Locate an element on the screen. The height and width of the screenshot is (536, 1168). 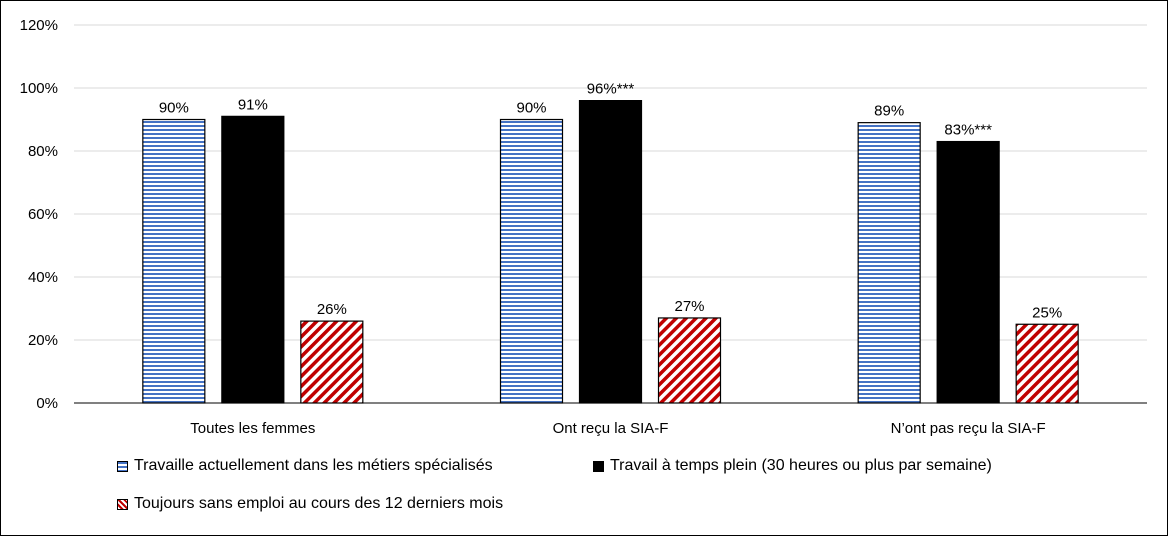
category-label: Ont reçu la SIA-F is located at coordinates (611, 428).